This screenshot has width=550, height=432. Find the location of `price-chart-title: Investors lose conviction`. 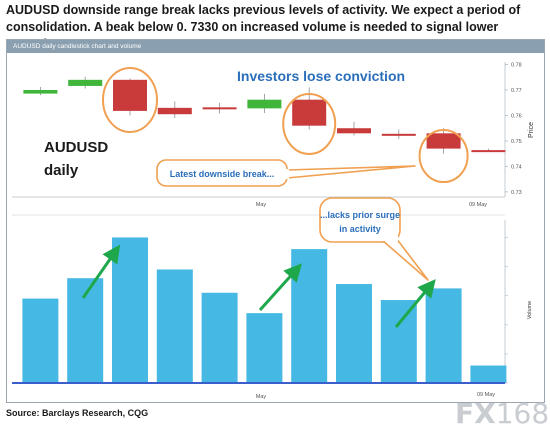

price-chart-title: Investors lose conviction is located at coordinates (321, 76).